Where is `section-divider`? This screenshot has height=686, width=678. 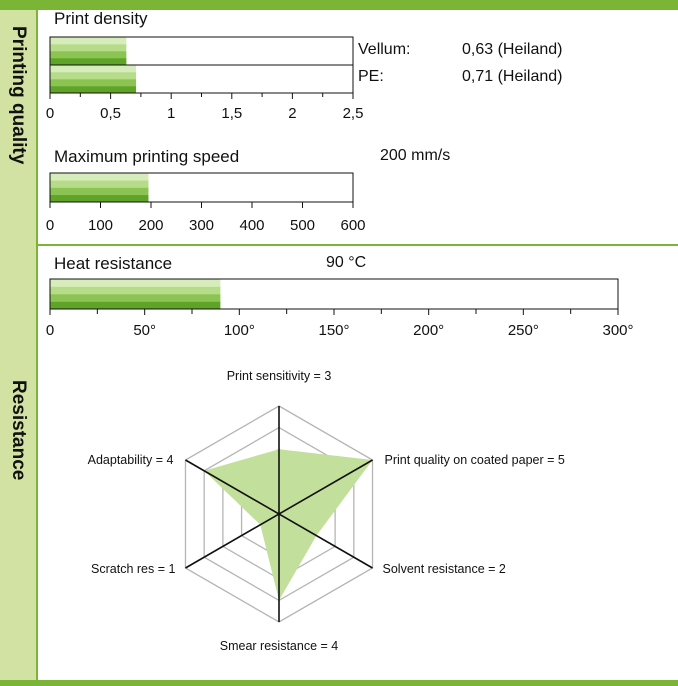 section-divider is located at coordinates (358, 245).